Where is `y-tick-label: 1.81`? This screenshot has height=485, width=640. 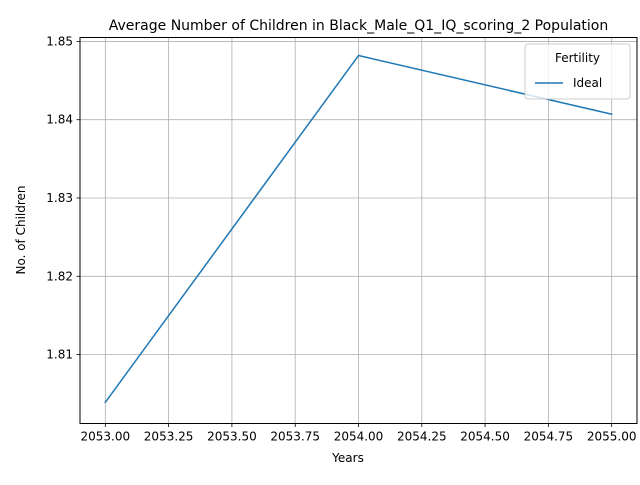 y-tick-label: 1.81 is located at coordinates (59, 355).